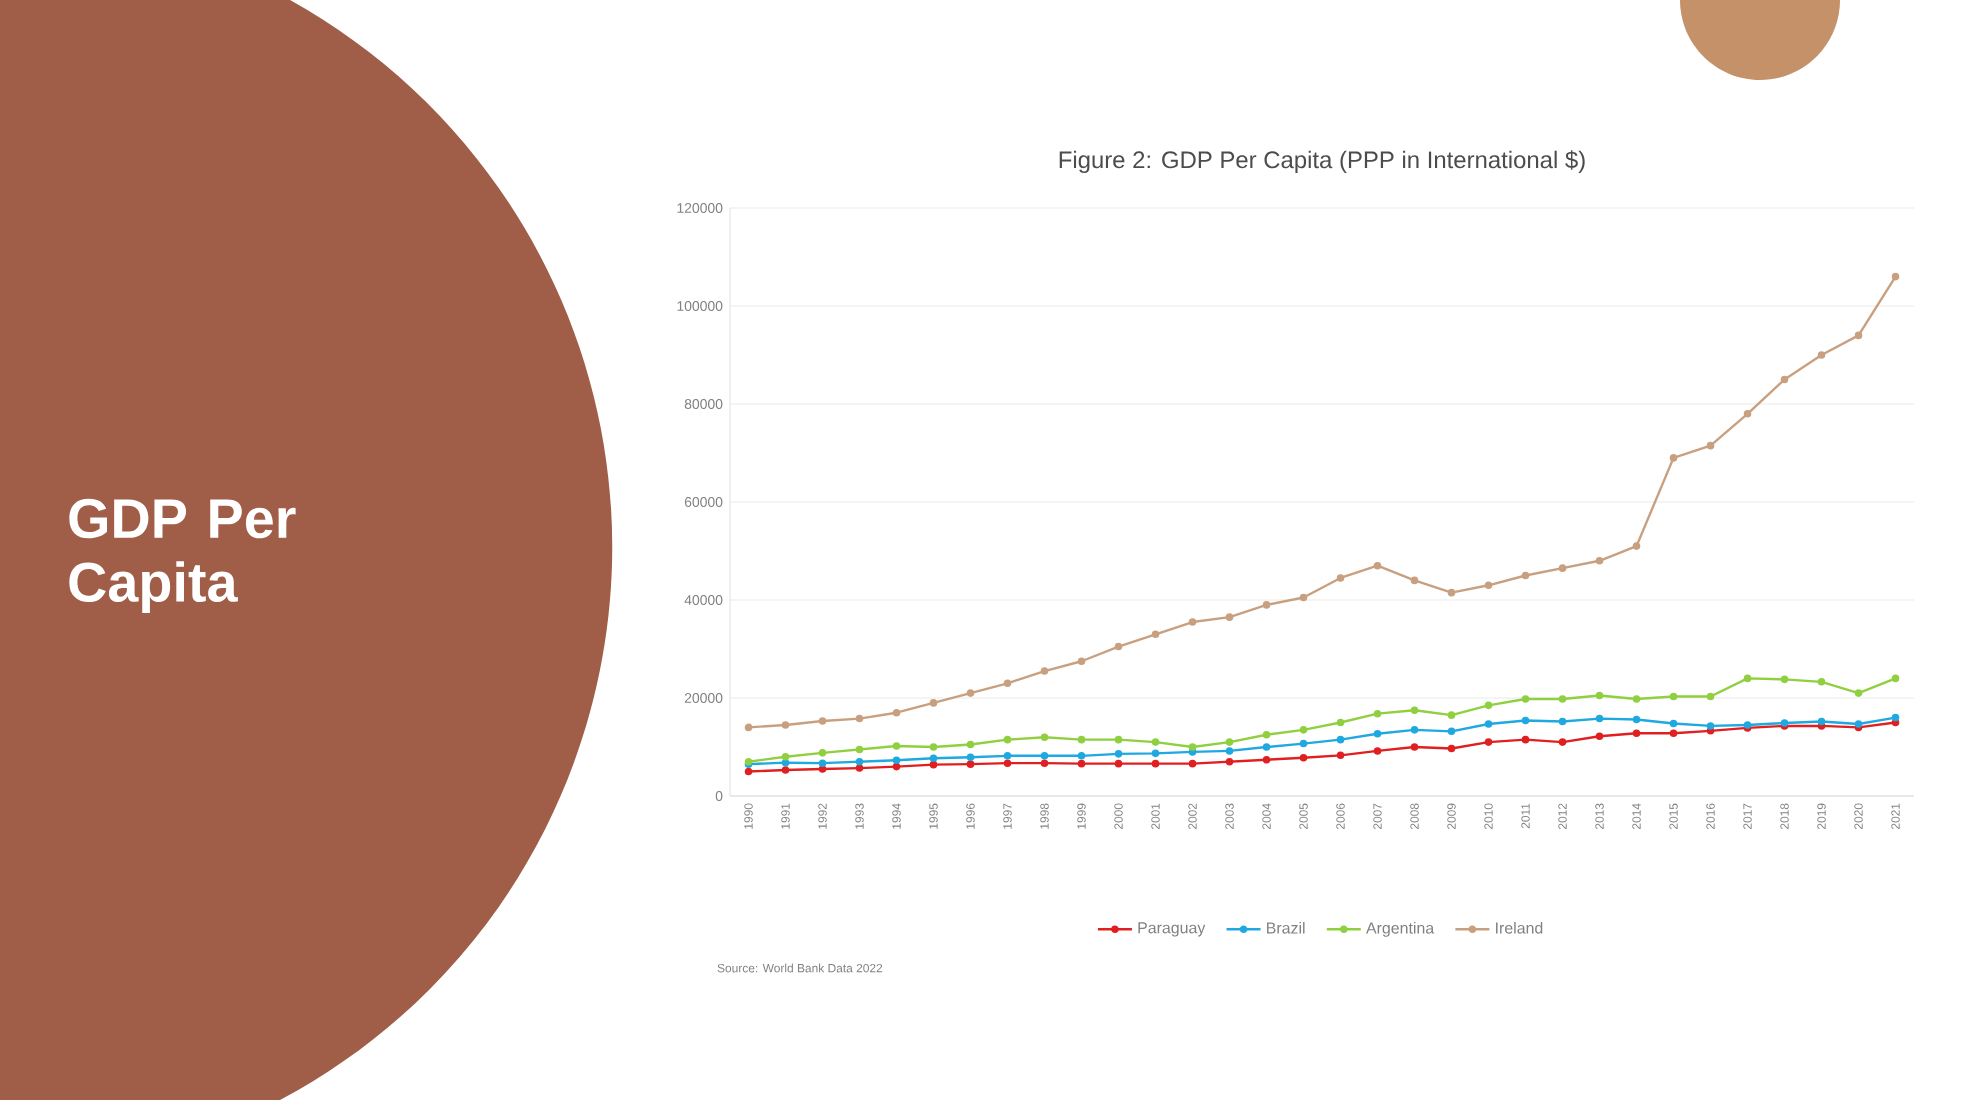 This screenshot has width=1972, height=1100. I want to click on text: GDP Per Capita, so click(182, 556).